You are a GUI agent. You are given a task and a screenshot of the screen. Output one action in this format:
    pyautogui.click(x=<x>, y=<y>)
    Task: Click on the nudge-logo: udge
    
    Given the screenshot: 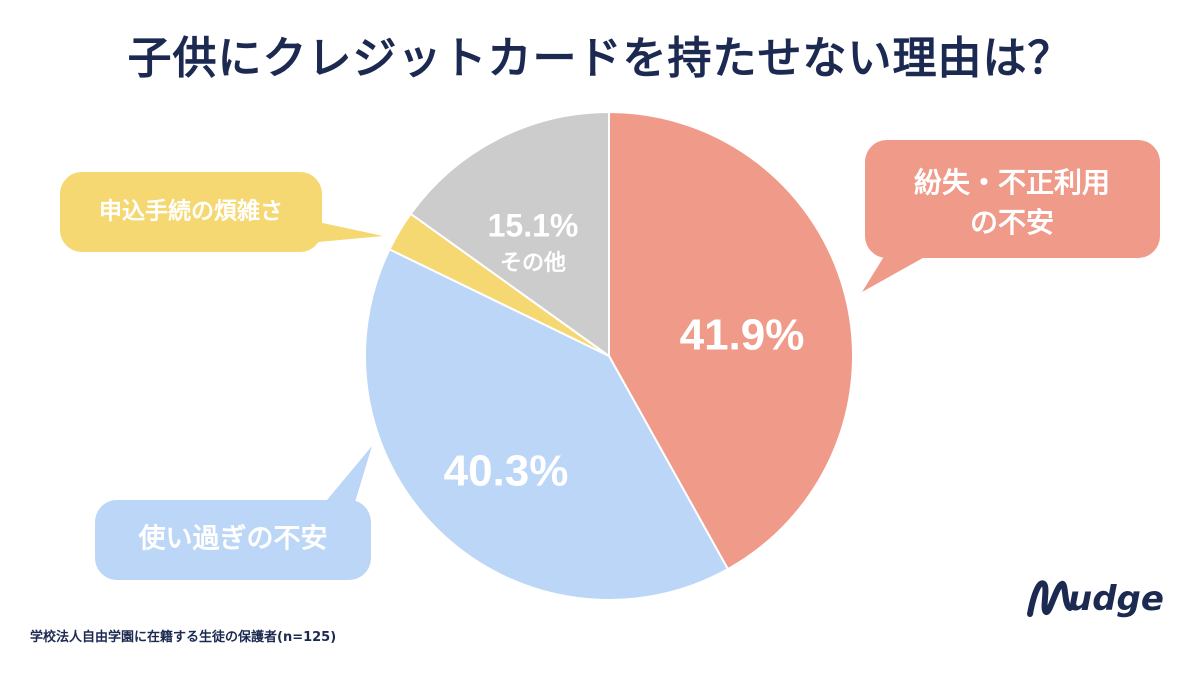 What is the action you would take?
    pyautogui.click(x=1095, y=599)
    